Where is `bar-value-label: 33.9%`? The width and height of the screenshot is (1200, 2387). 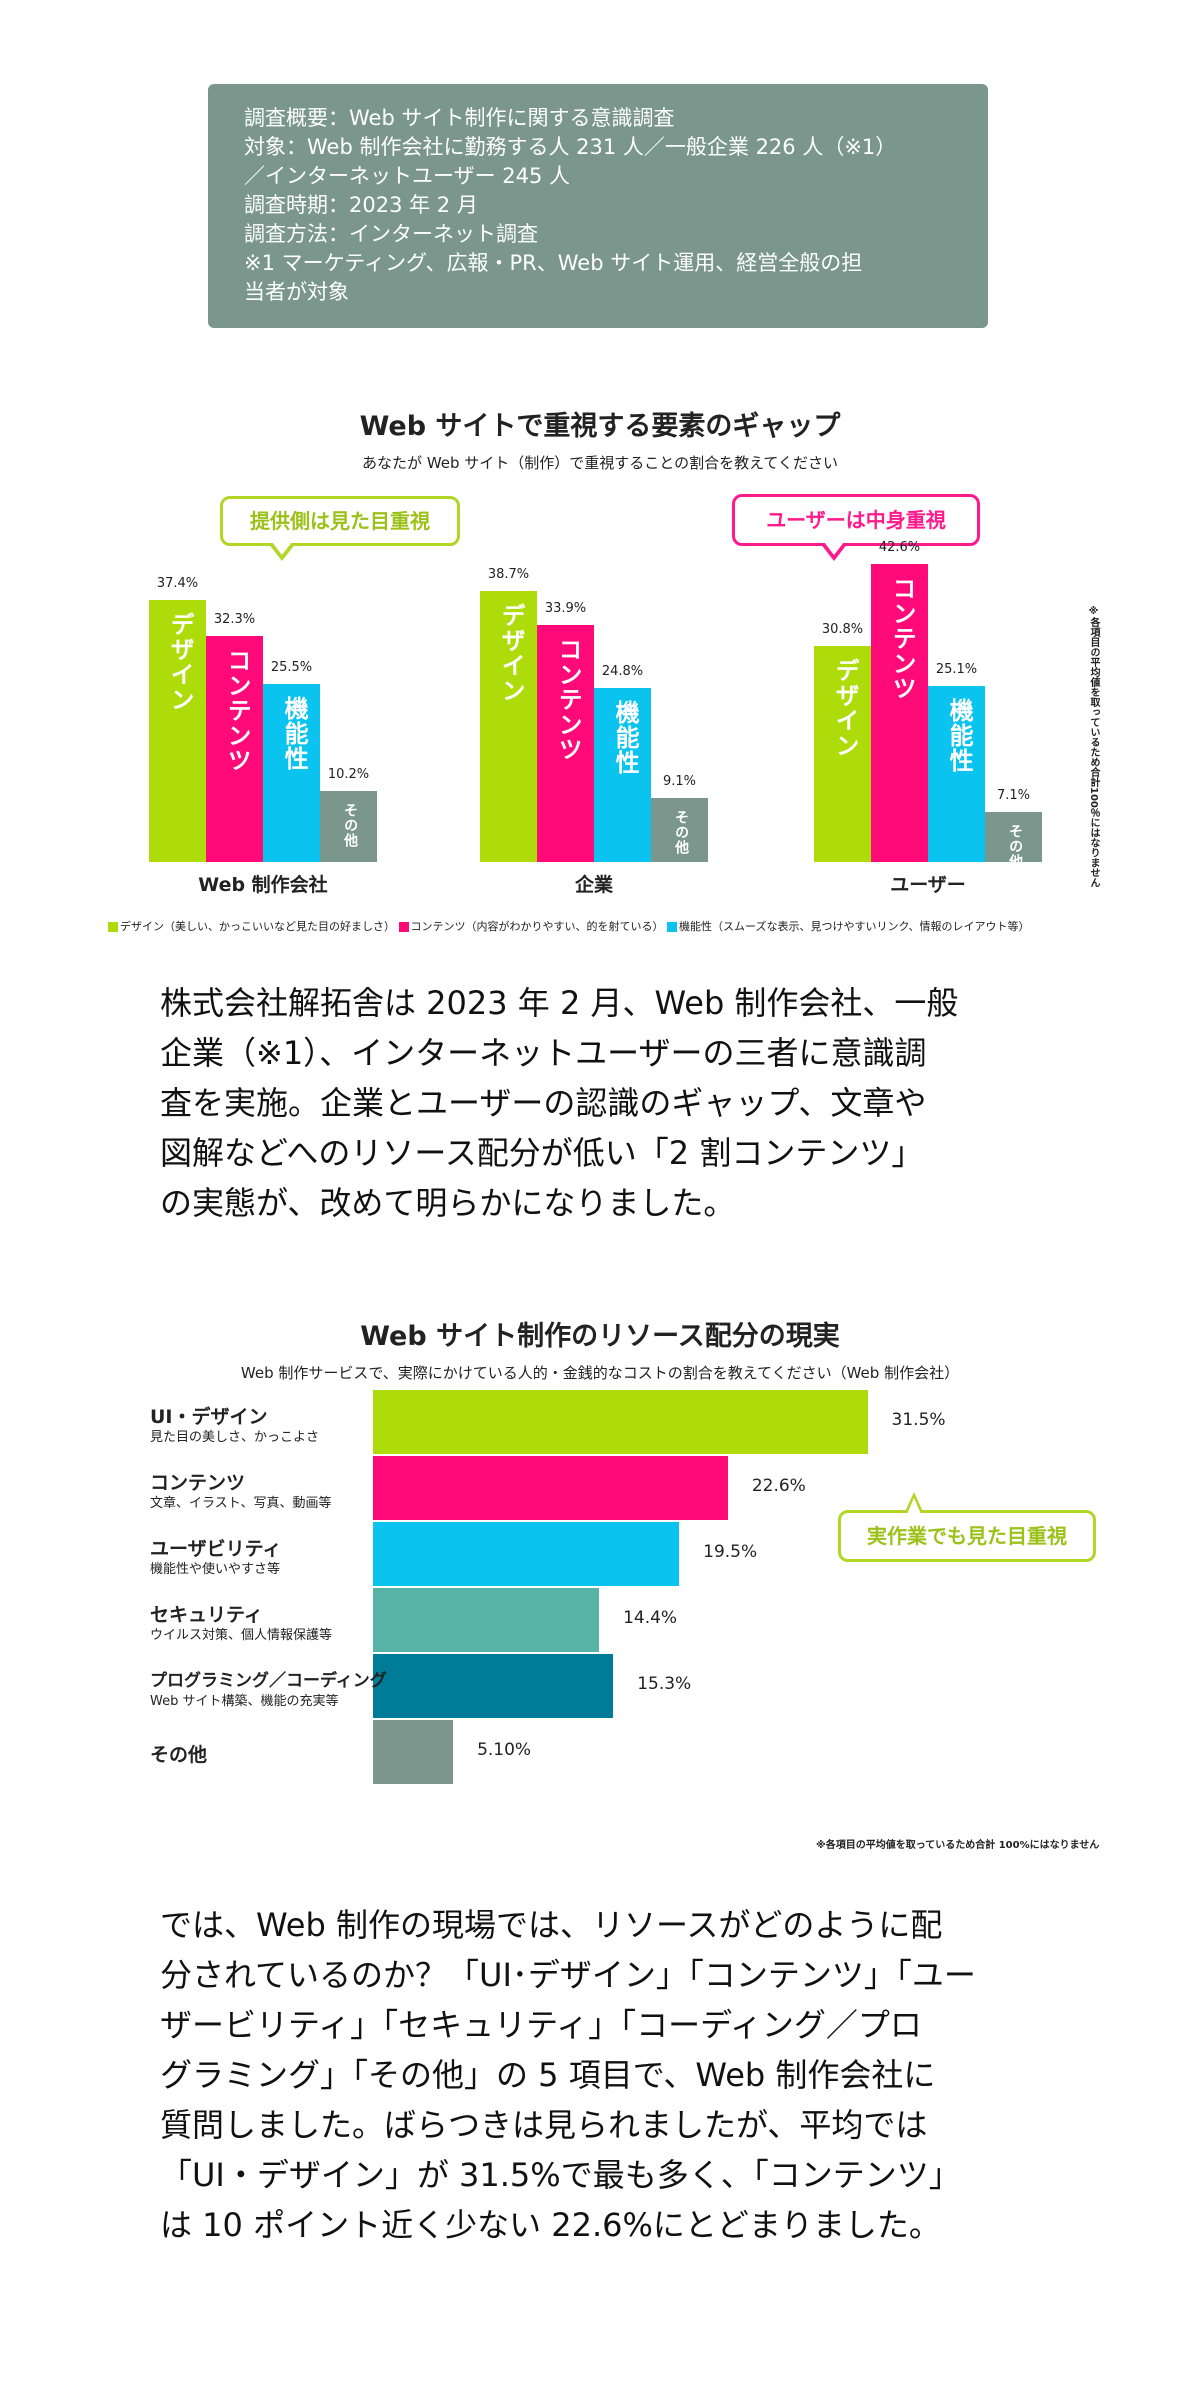 bar-value-label: 33.9% is located at coordinates (565, 608).